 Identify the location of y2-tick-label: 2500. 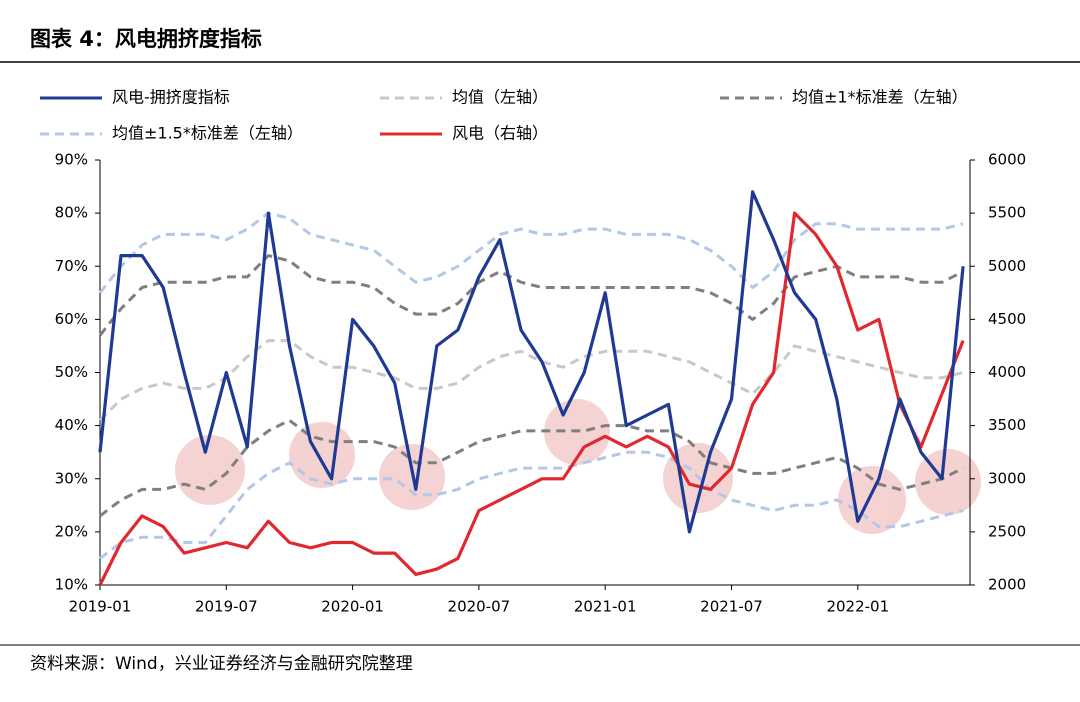
(1007, 531).